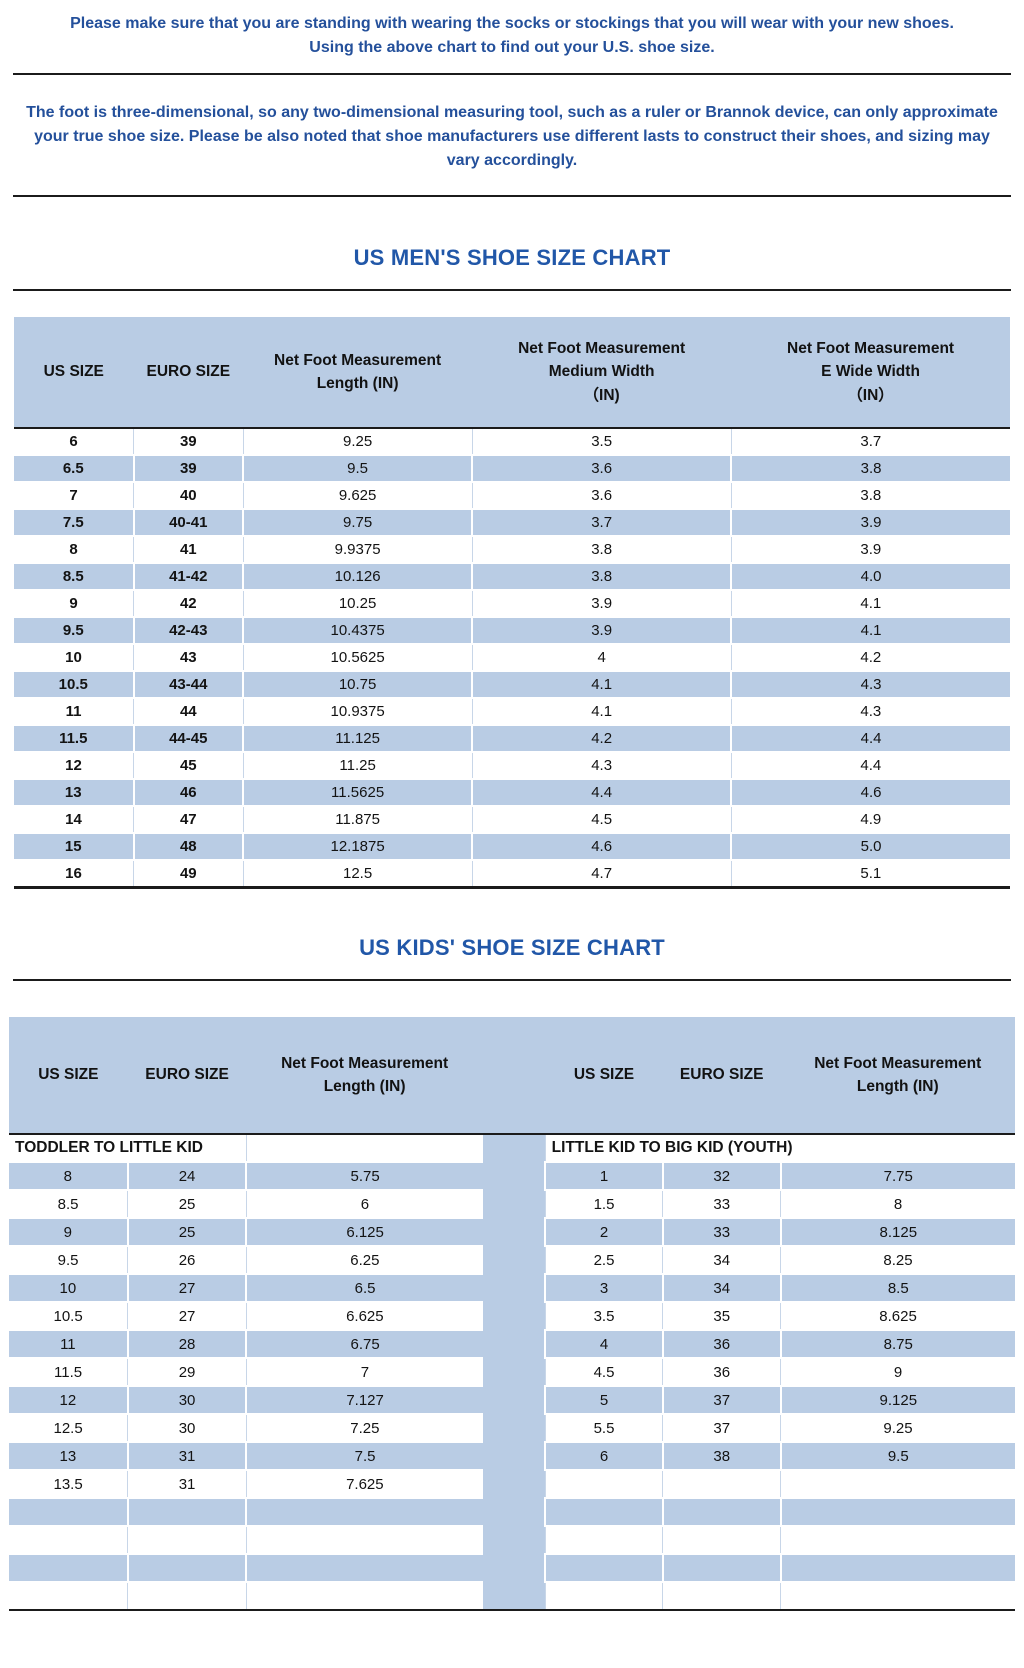 The height and width of the screenshot is (1668, 1024). Describe the element at coordinates (603, 1427) in the screenshot. I see `table-cell: 5.5` at that location.